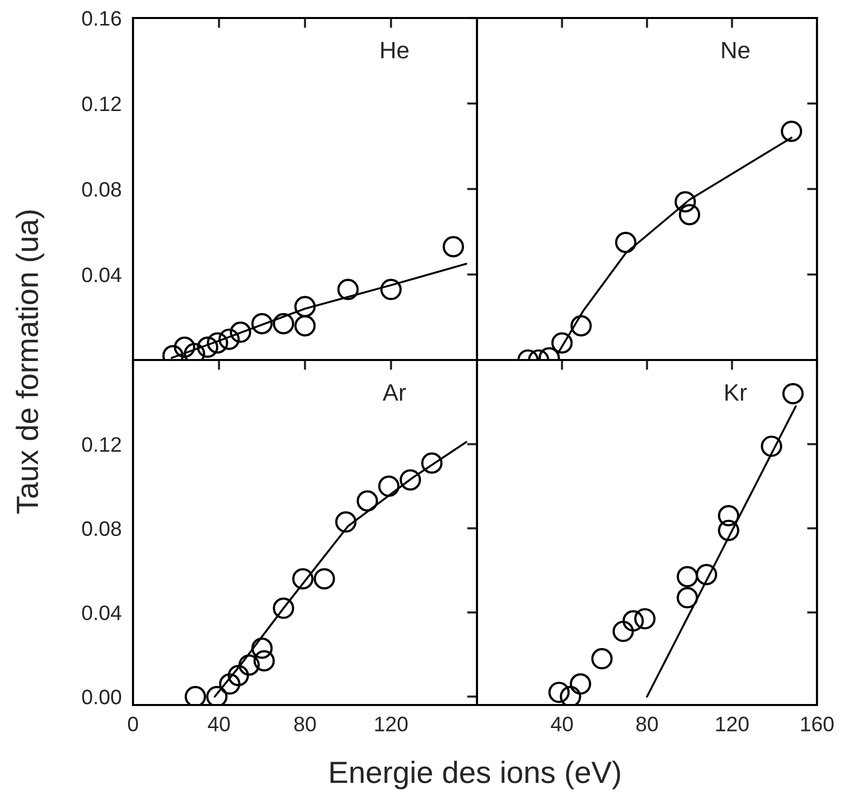 This screenshot has height=807, width=843. I want to click on annotation: Kr, so click(736, 392).